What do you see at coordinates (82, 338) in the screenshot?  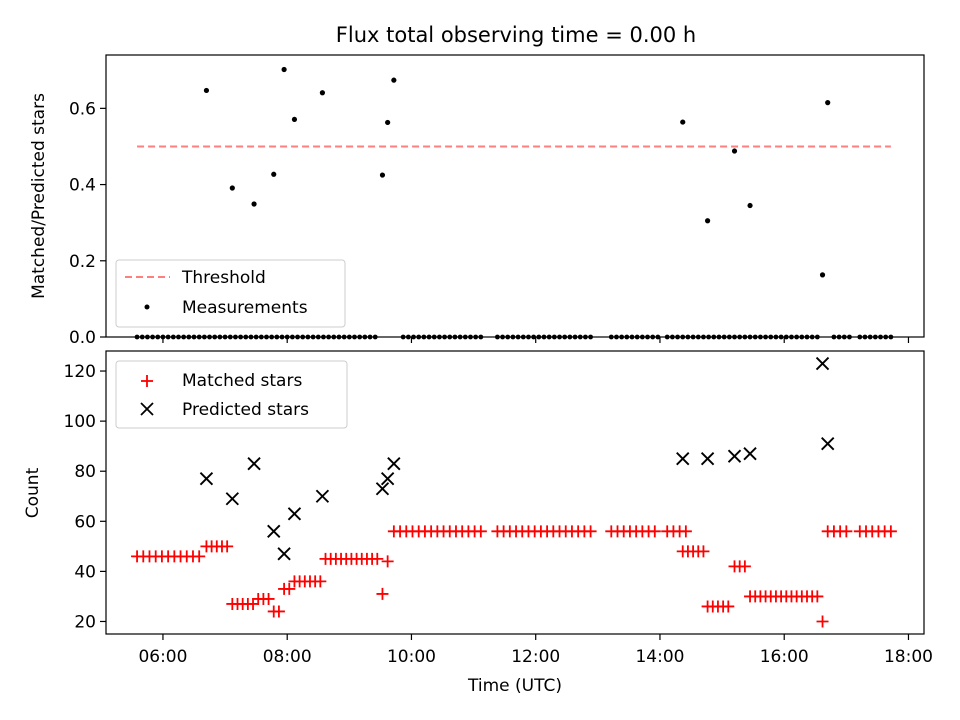 I see `ratio-y-tick-label: 0.0` at bounding box center [82, 338].